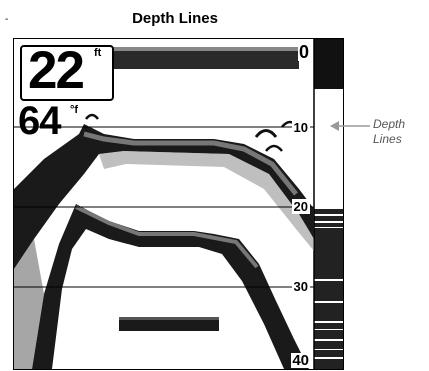 The height and width of the screenshot is (371, 429). What do you see at coordinates (39, 121) in the screenshot?
I see `temperature-value: 64` at bounding box center [39, 121].